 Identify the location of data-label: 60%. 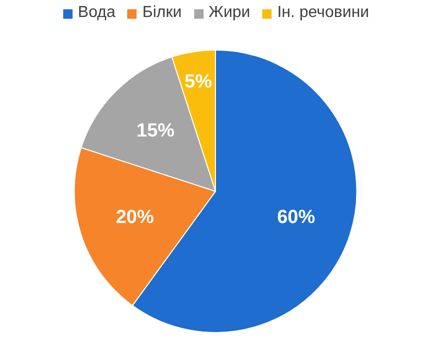
(296, 217).